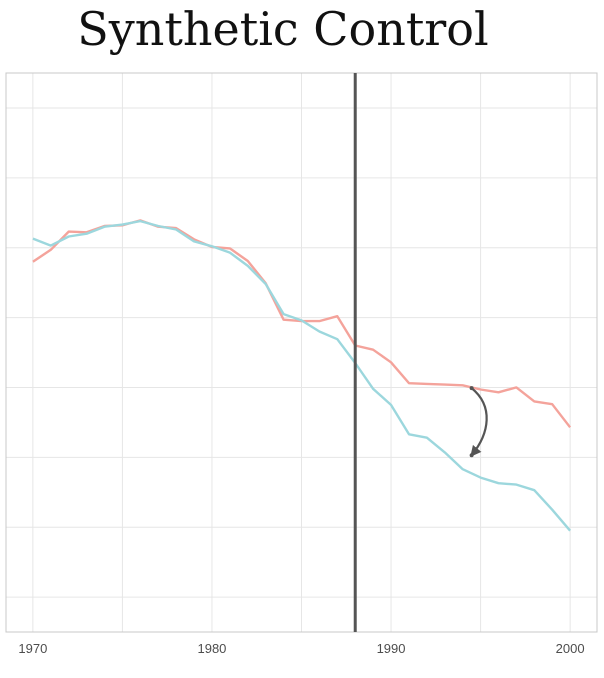  Describe the element at coordinates (283, 29) in the screenshot. I see `chart-title: Synthetic Control` at that location.